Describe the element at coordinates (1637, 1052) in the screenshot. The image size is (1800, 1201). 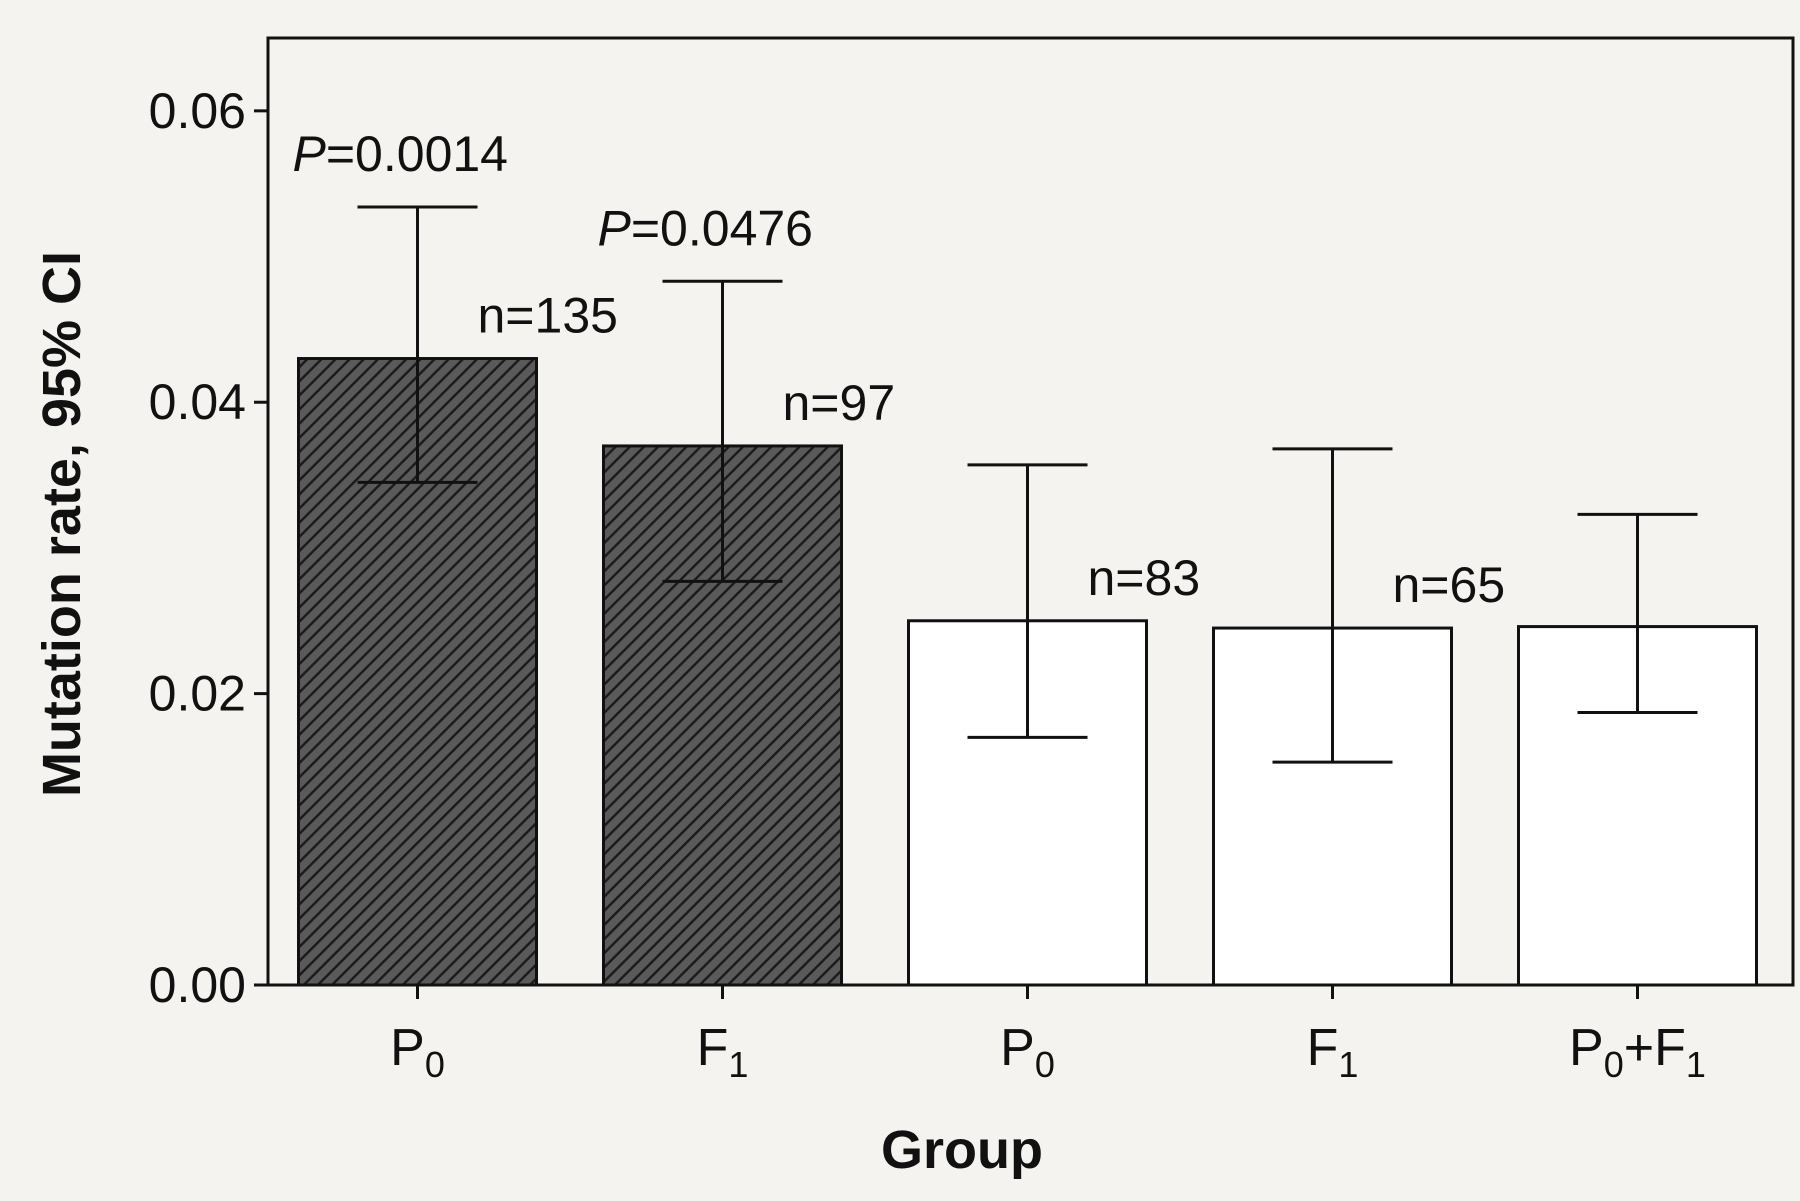
I see `x-tick-label: P0+F1` at that location.